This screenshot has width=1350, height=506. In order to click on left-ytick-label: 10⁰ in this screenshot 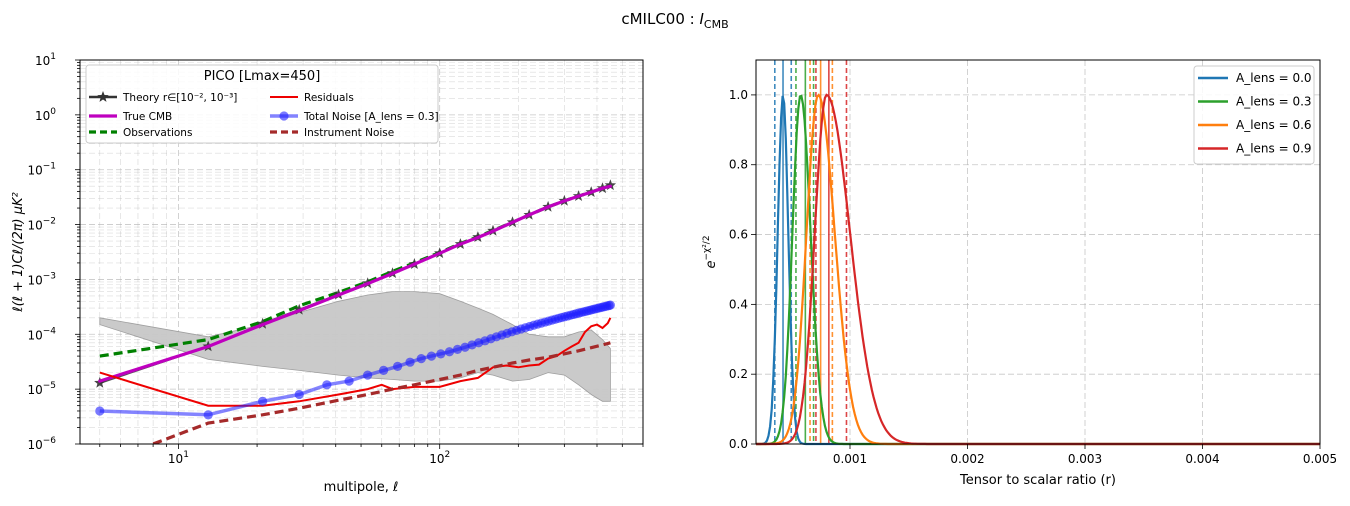, I will do `click(45, 115)`.